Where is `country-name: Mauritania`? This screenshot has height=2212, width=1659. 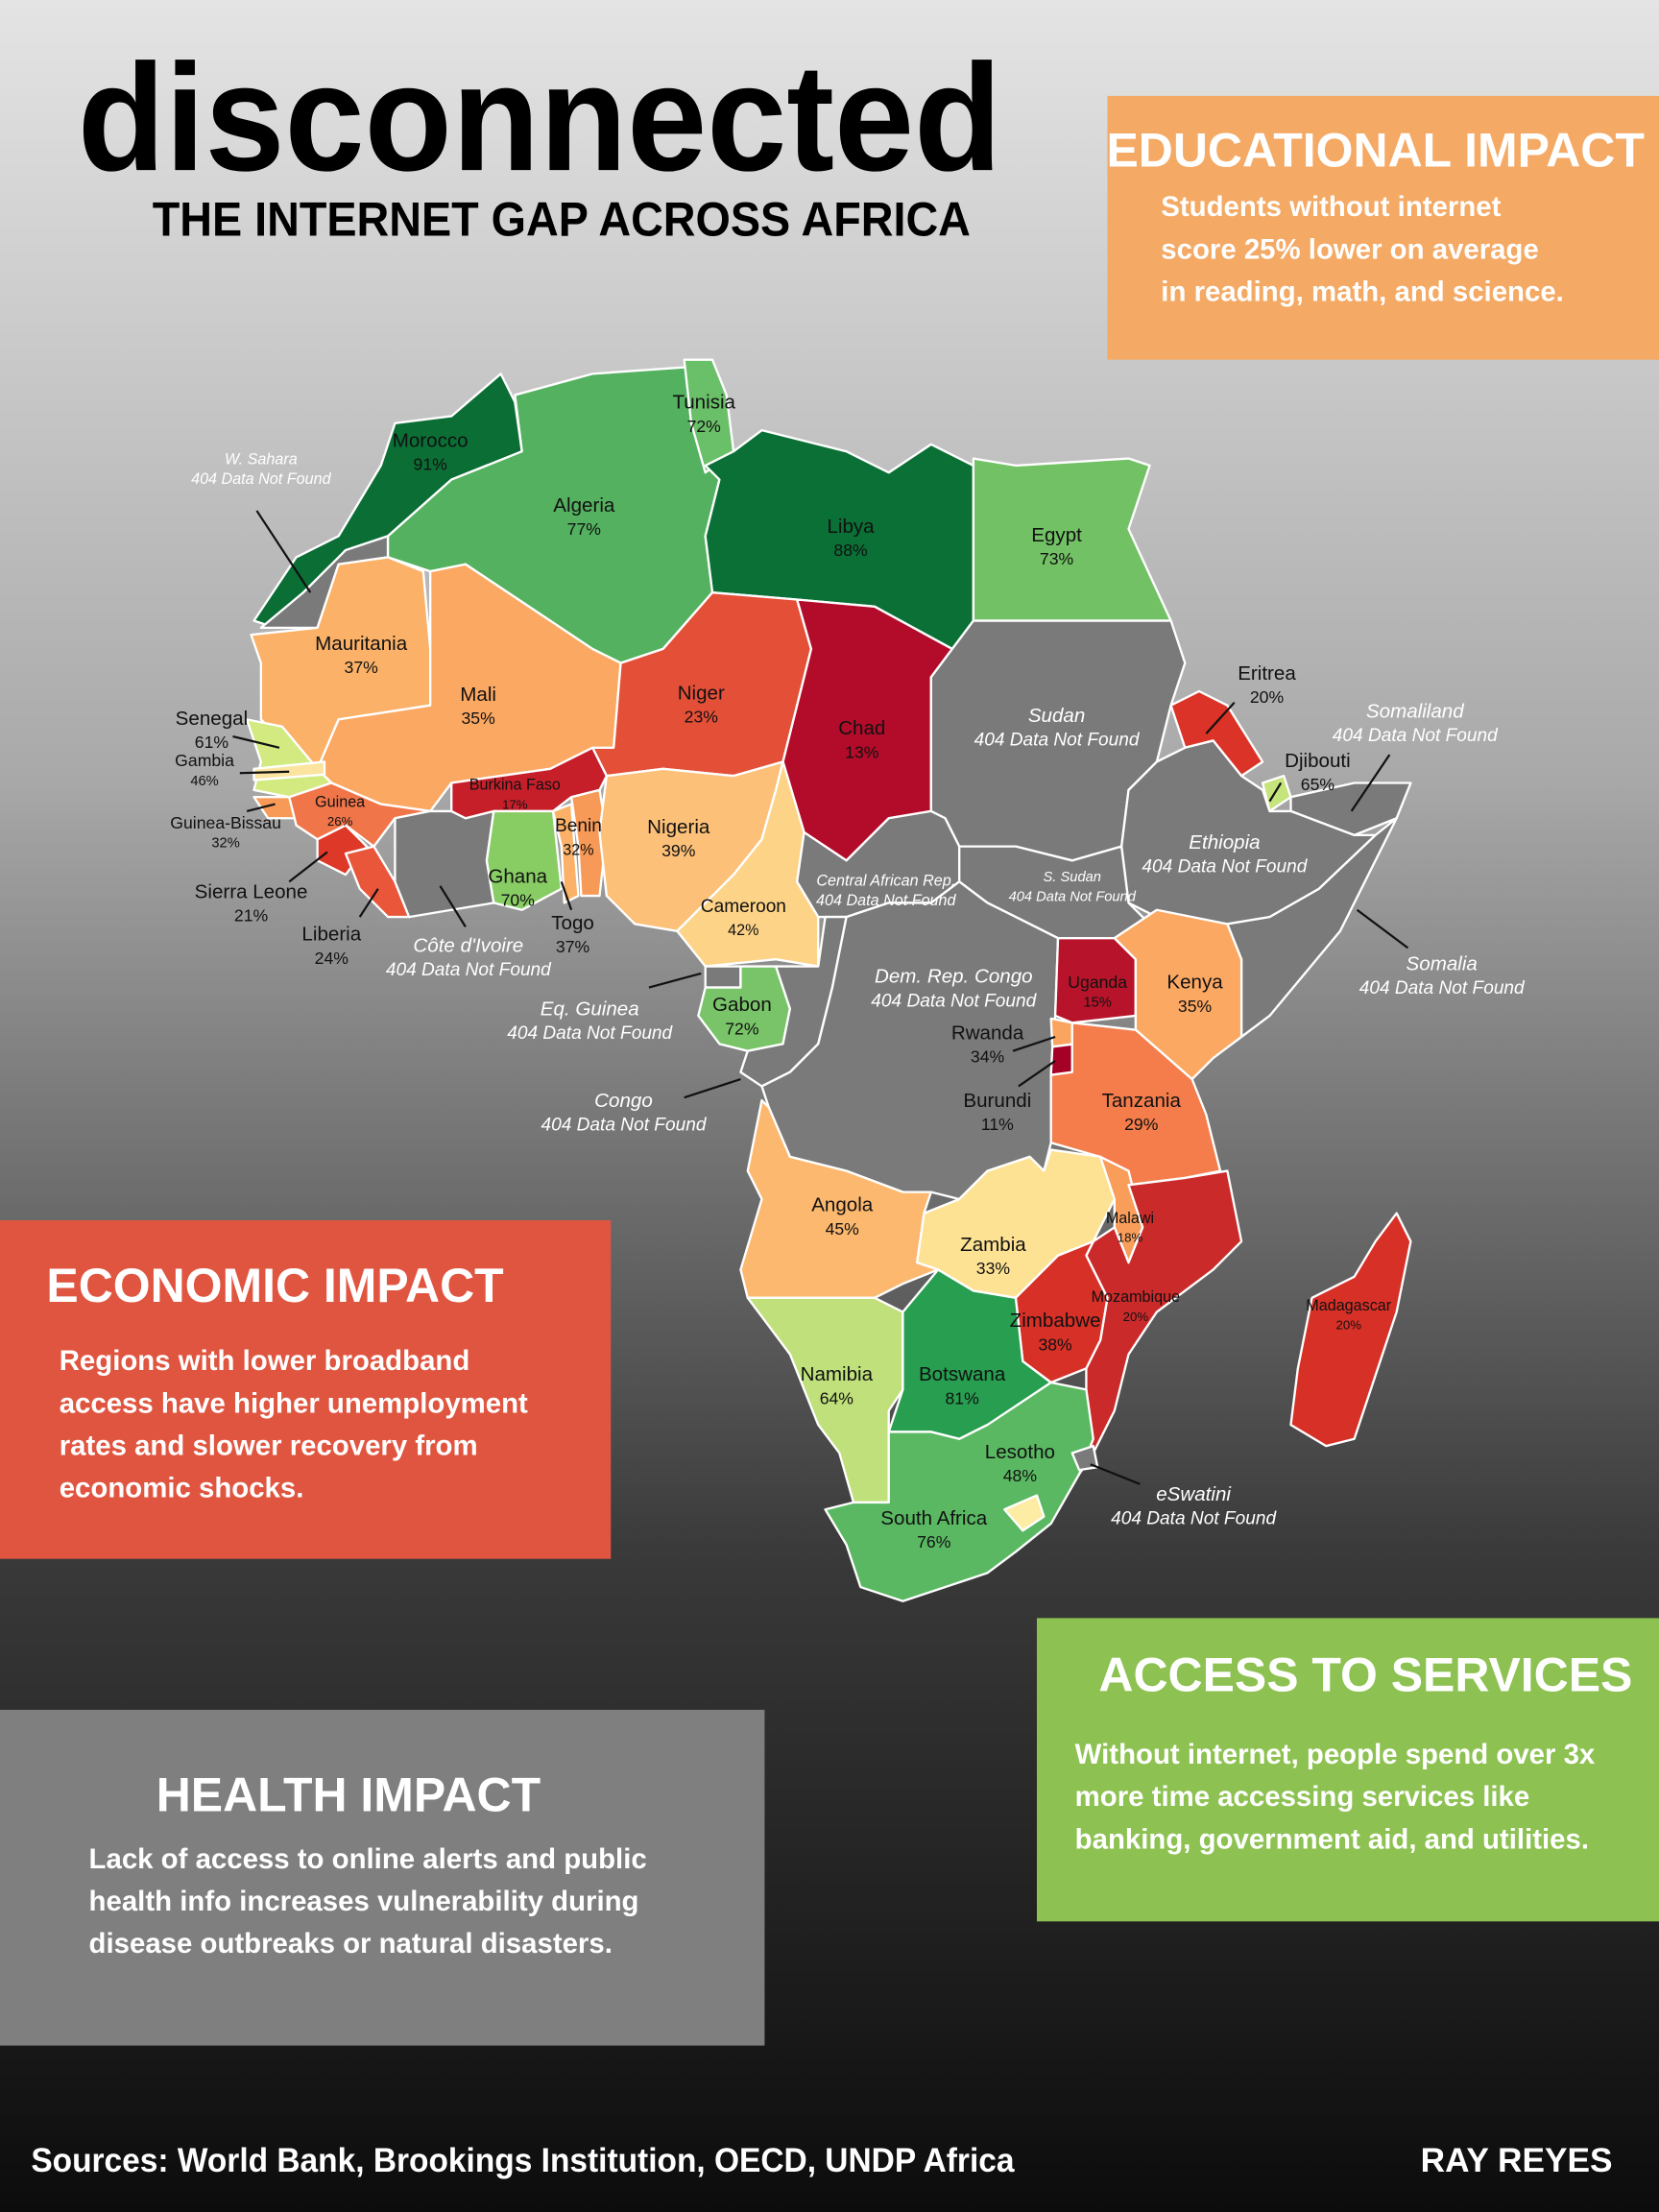
country-name: Mauritania is located at coordinates (362, 644).